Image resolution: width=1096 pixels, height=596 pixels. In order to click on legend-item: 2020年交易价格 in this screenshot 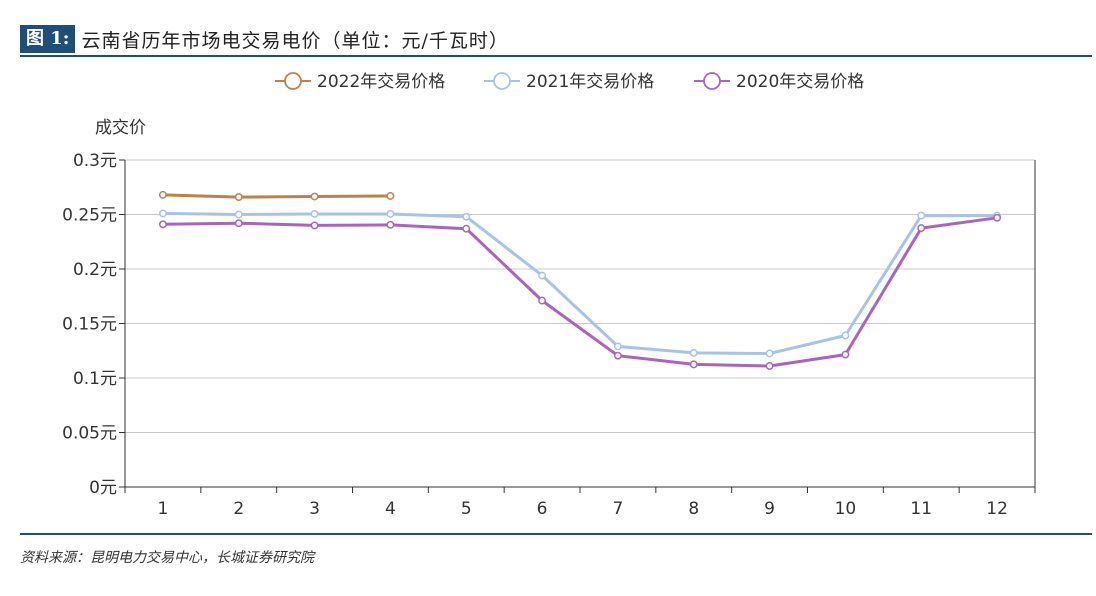, I will do `click(779, 82)`.